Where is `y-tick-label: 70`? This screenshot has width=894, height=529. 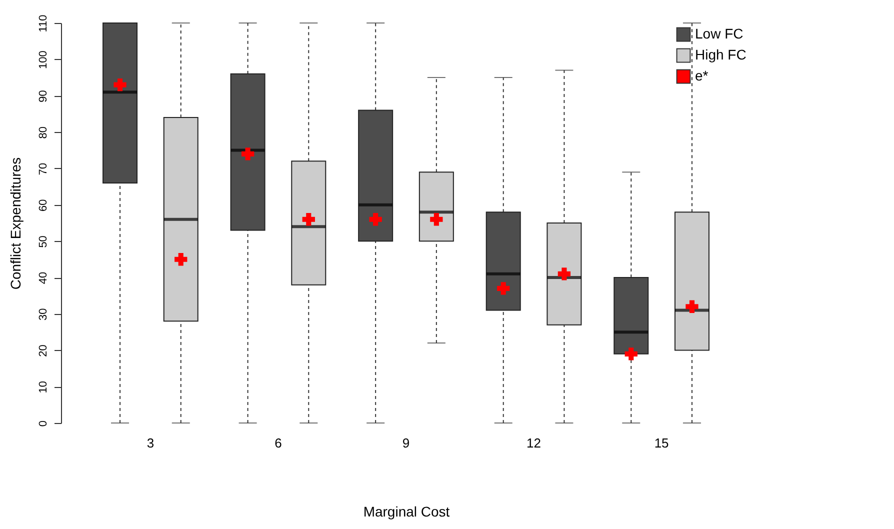
y-tick-label: 70 is located at coordinates (44, 169).